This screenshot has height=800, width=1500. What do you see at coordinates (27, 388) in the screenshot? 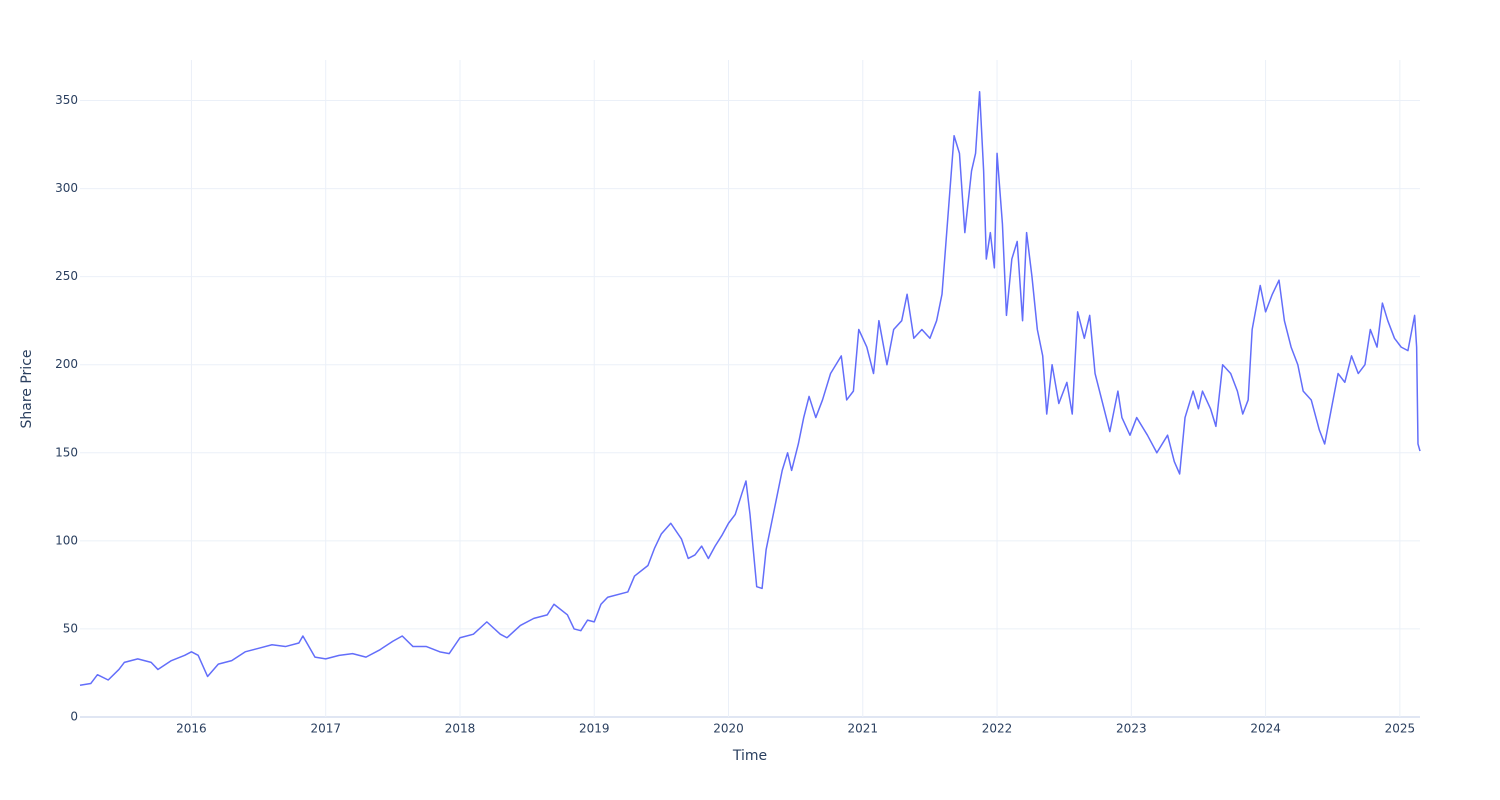
I see `y-axis-title: Share Price` at bounding box center [27, 388].